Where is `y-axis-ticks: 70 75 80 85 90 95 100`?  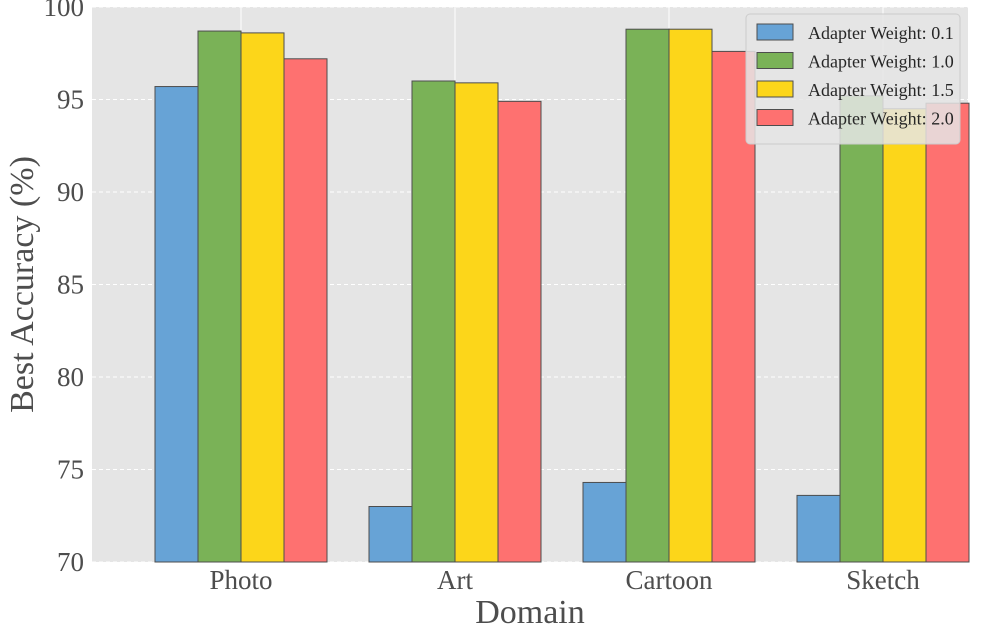 y-axis-ticks: 70 75 80 85 90 95 100 is located at coordinates (64, 288).